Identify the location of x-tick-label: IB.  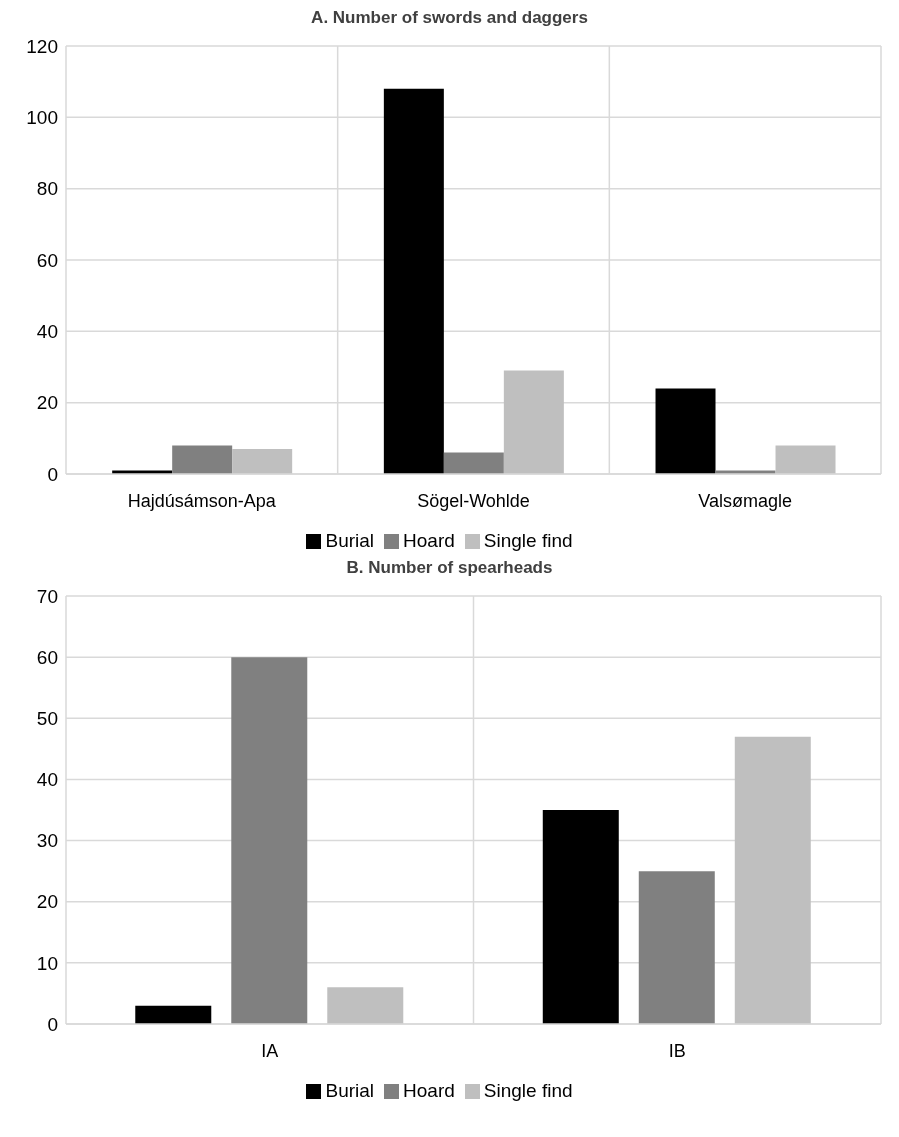
(677, 1050).